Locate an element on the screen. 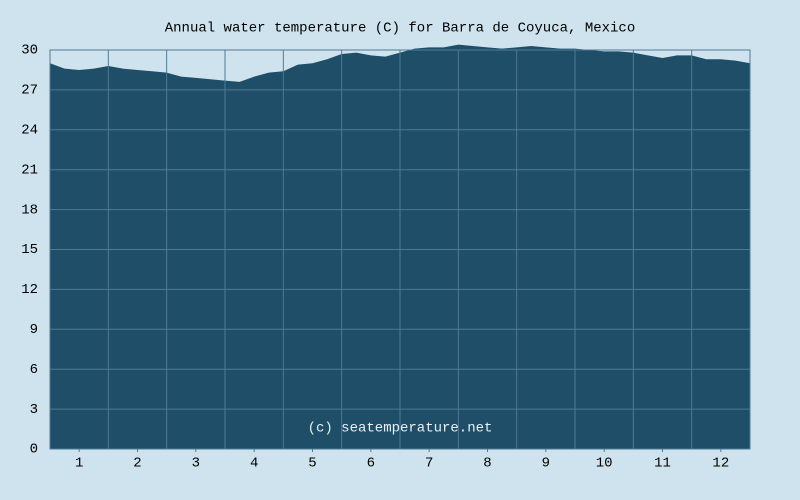 This screenshot has width=800, height=500. y-tick-label: 21 is located at coordinates (29, 170).